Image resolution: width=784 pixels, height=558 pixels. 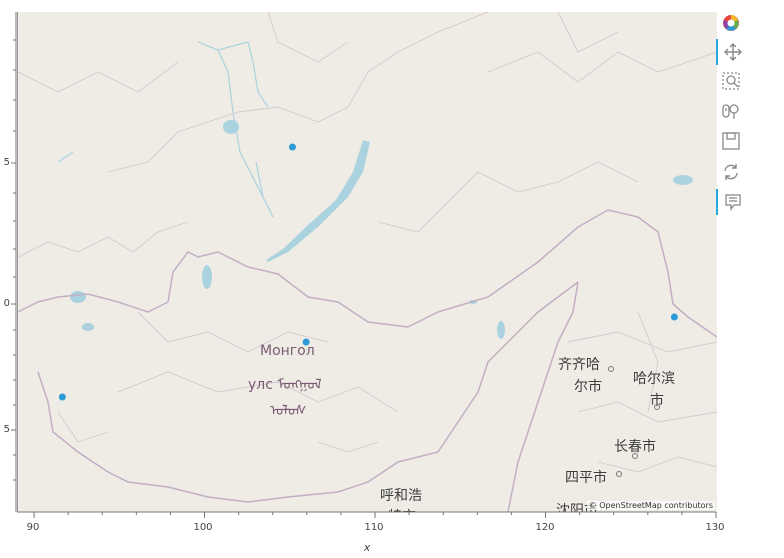 I want to click on x-tick-label: 120, so click(x=545, y=527).